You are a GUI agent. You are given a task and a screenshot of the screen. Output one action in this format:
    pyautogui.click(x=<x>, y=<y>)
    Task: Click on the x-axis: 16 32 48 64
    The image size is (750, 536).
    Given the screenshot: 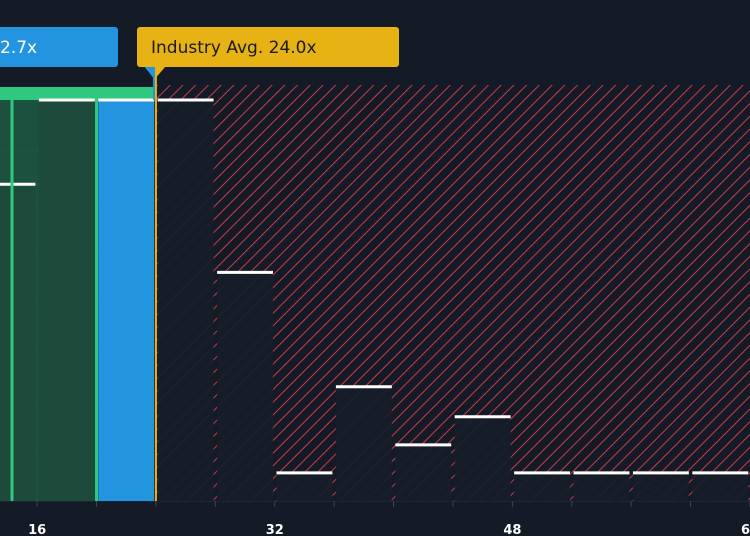 What is the action you would take?
    pyautogui.click(x=389, y=518)
    